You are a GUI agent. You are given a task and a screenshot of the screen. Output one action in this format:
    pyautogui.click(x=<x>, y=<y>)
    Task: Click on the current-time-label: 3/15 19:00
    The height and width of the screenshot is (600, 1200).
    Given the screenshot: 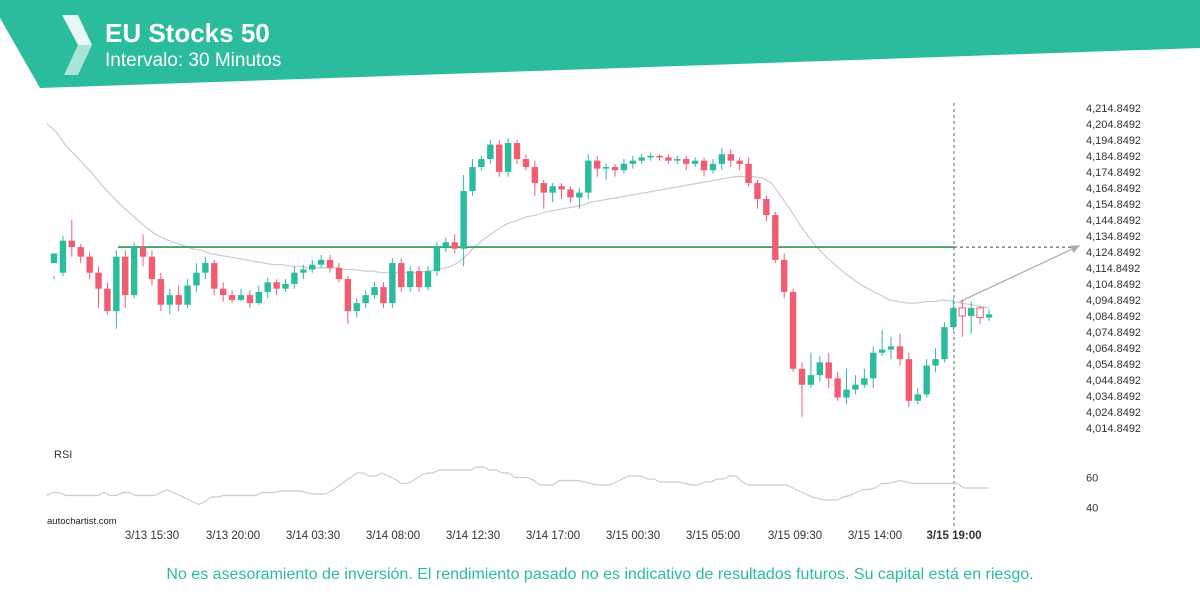 What is the action you would take?
    pyautogui.click(x=954, y=536)
    